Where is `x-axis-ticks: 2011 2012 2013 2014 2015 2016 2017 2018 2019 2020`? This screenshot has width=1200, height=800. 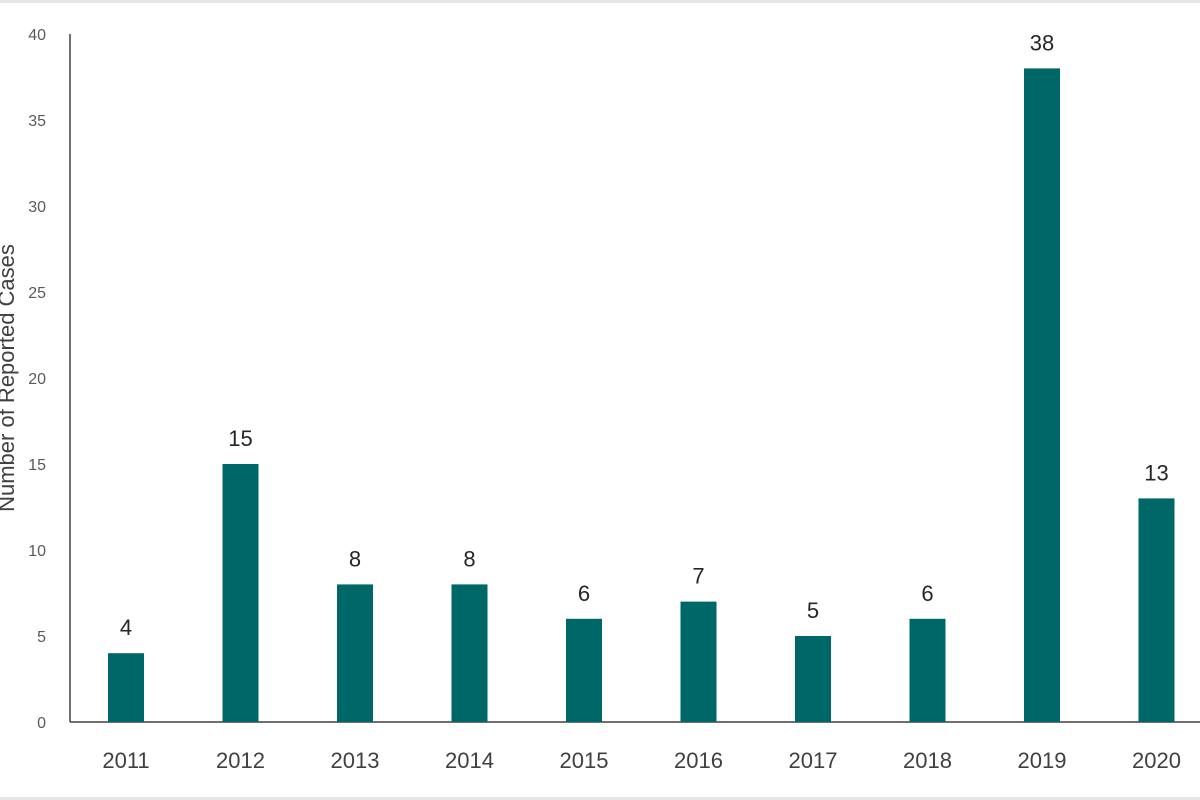 x-axis-ticks: 2011 2012 2013 2014 2015 2016 2017 2018 2019 2020 is located at coordinates (641, 760).